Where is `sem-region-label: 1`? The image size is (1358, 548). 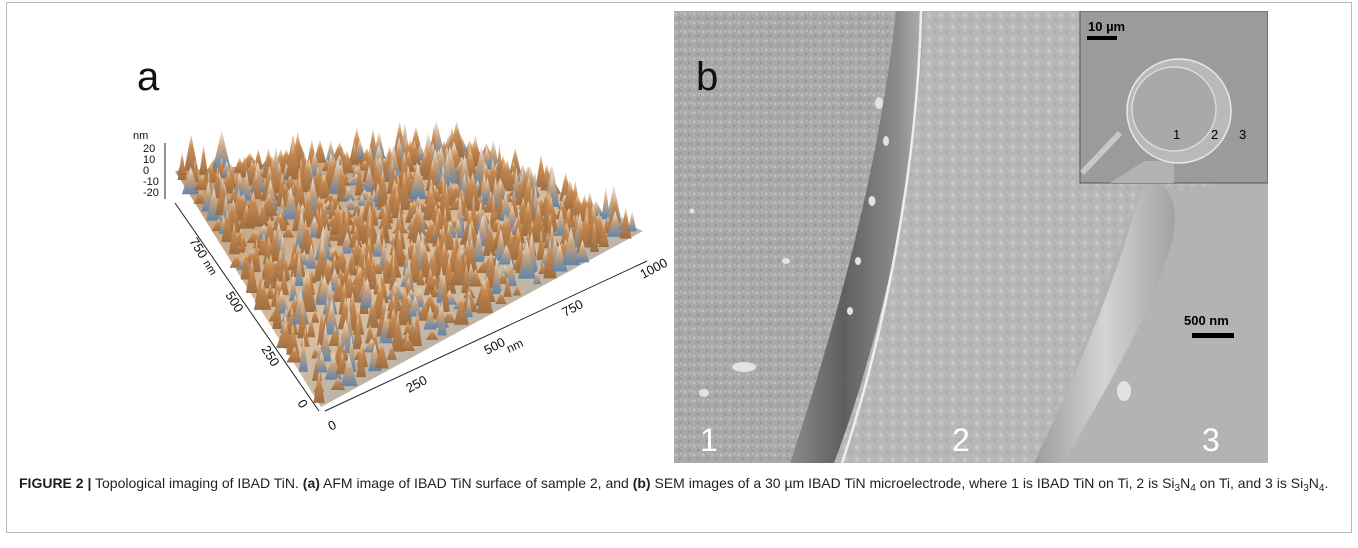
sem-region-label: 1 is located at coordinates (709, 440).